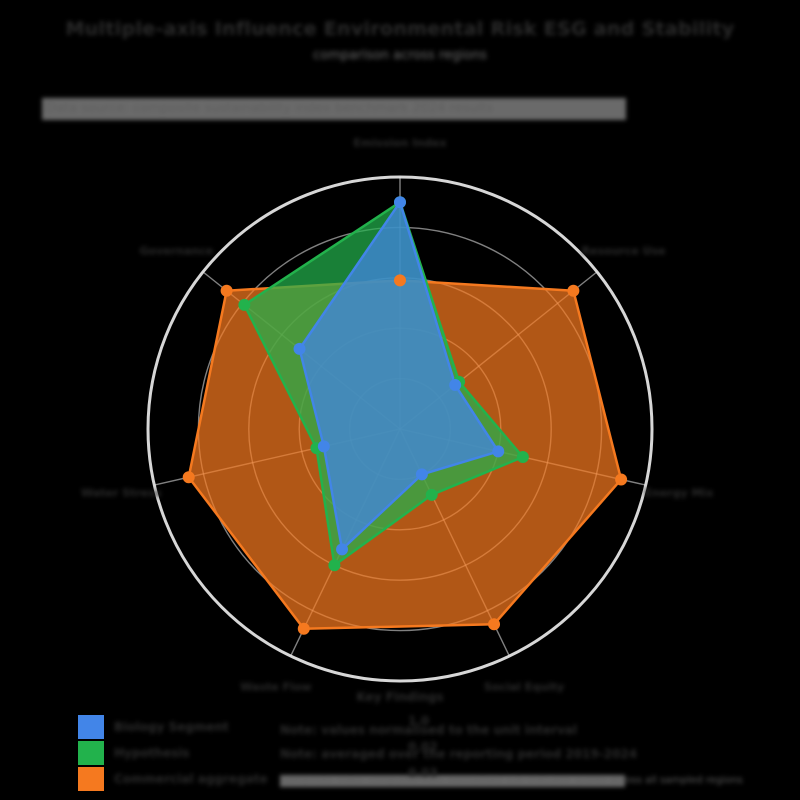 This screenshot has width=800, height=800. Describe the element at coordinates (524, 687) in the screenshot. I see `axis-label-3: Social Equity` at that location.